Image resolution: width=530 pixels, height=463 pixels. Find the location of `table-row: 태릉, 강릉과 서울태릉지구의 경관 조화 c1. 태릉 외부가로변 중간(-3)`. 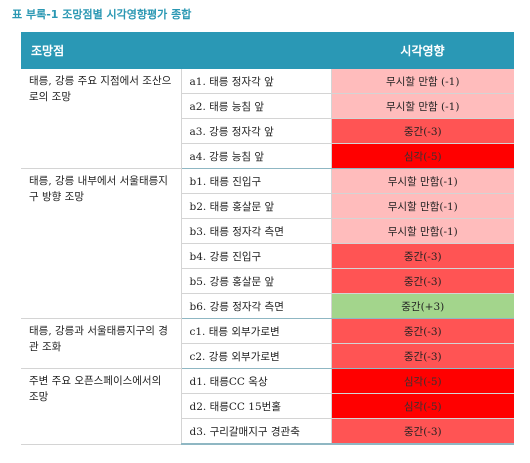

table-row: 태릉, 강릉과 서울태릉지구의 경관 조화 c1. 태릉 외부가로변 중간(-3) is located at coordinates (267, 343).